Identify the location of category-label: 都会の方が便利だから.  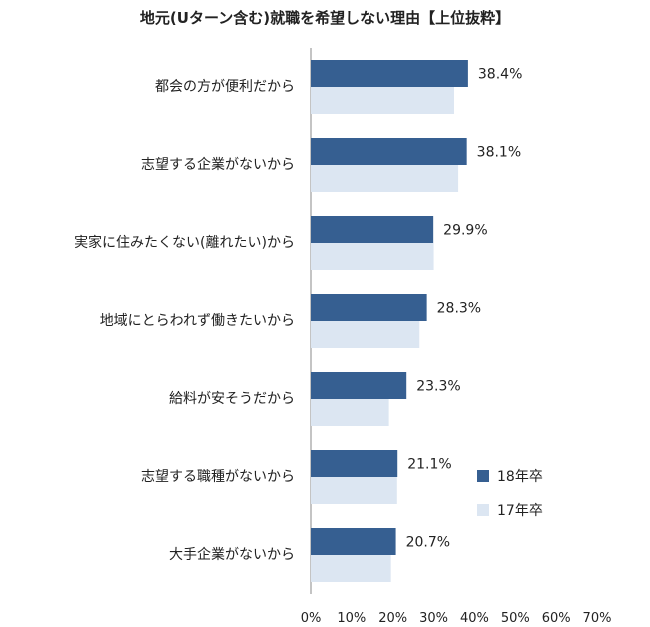
(225, 87).